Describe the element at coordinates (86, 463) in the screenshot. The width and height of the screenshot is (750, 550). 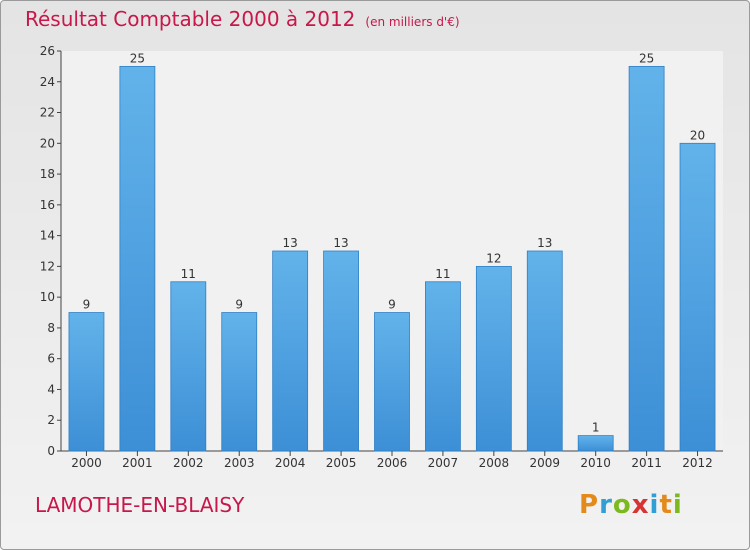
I see `x-tick-label: 2000` at that location.